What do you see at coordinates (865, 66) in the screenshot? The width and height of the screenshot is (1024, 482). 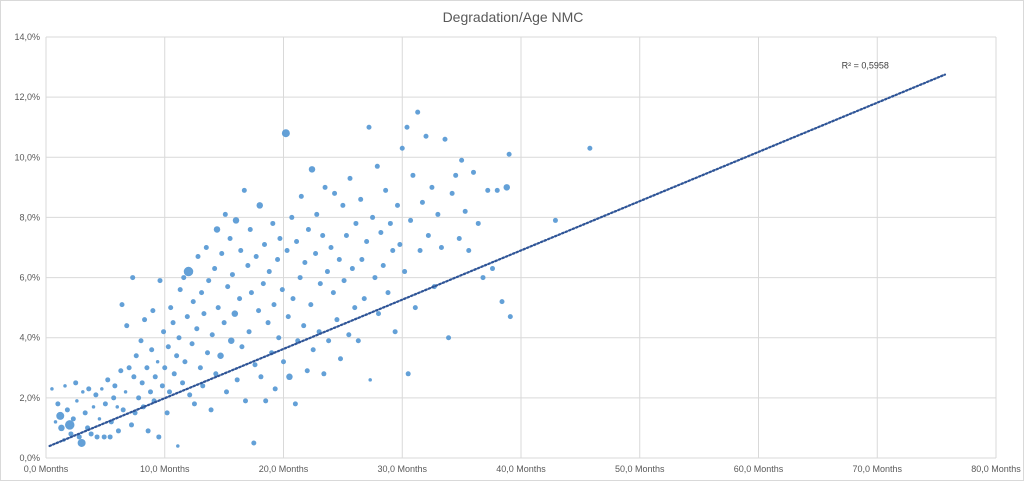 I see `r-squared-label: R² = 0,5958` at bounding box center [865, 66].